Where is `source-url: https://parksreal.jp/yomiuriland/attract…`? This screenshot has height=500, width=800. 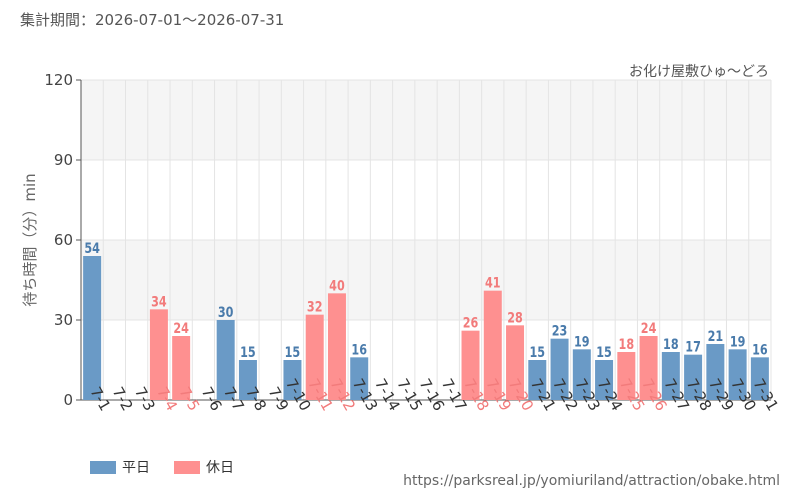
source-url: https://parksreal.jp/yomiuriland/attract… is located at coordinates (591, 481).